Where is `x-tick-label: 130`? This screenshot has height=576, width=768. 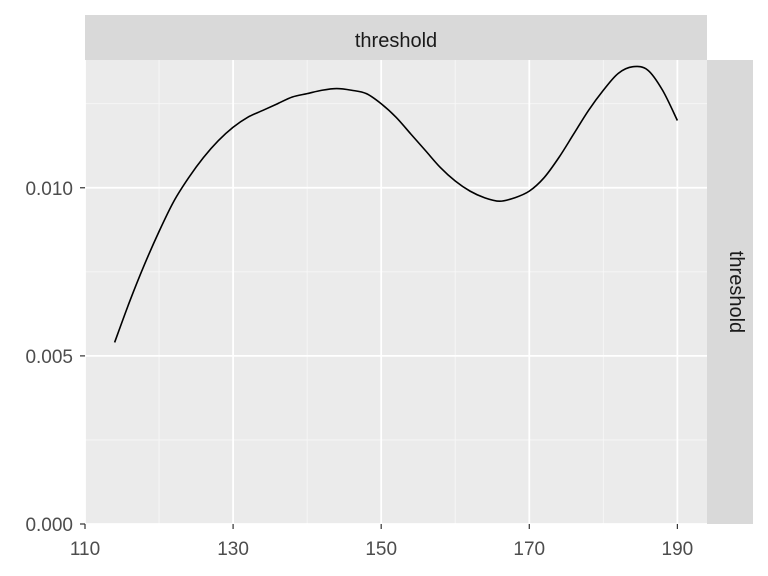
x-tick-label: 130 is located at coordinates (233, 549).